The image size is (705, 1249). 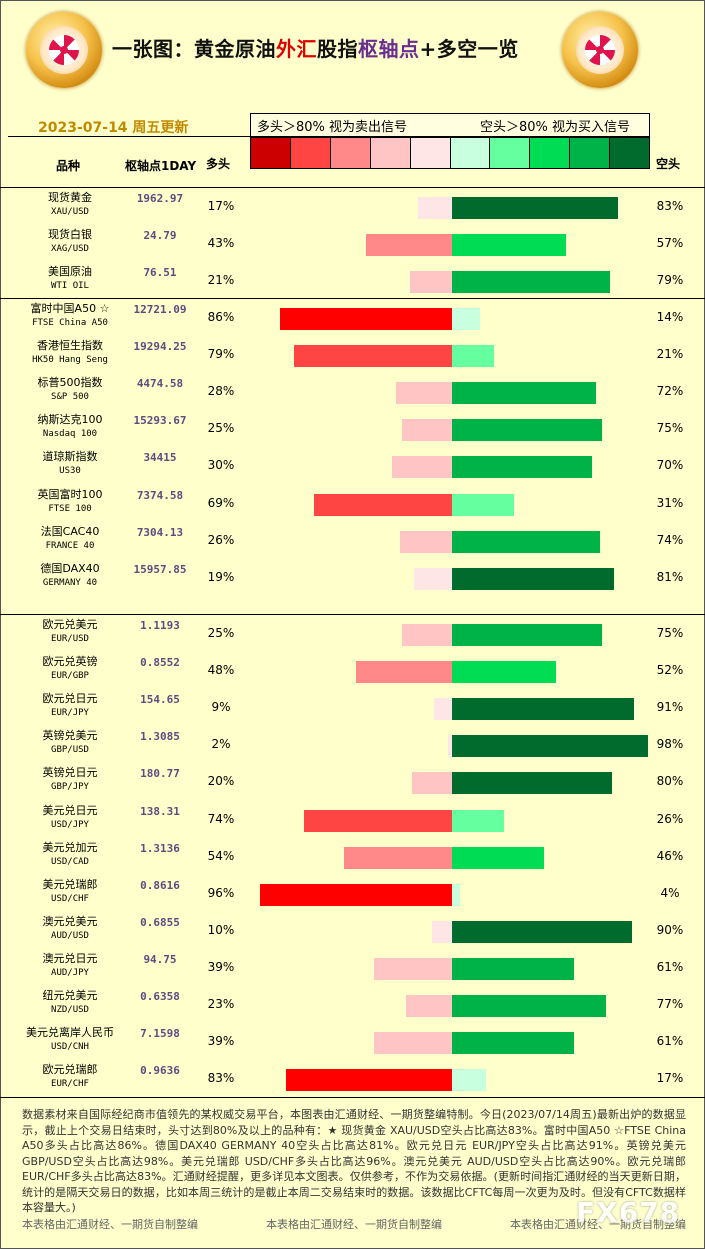 I want to click on table-row: 纽元兑美元 NZD/USD 0.6358 23% 77%, so click(x=352, y=1004).